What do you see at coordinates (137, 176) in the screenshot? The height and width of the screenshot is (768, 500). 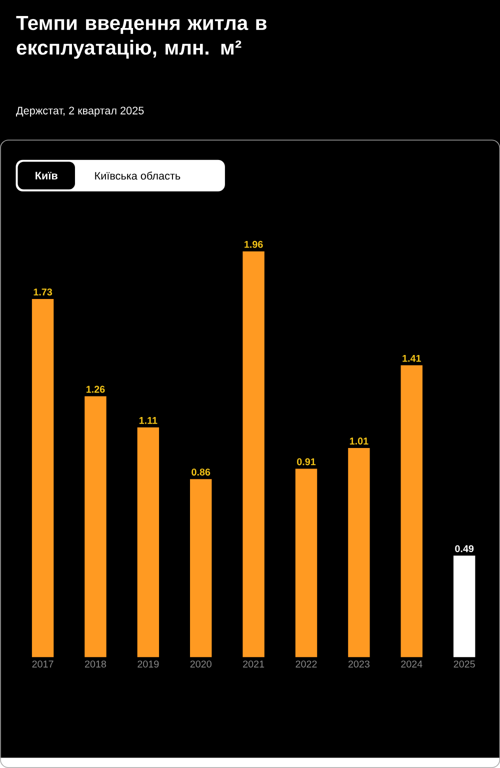 I see `text: Київська область` at bounding box center [137, 176].